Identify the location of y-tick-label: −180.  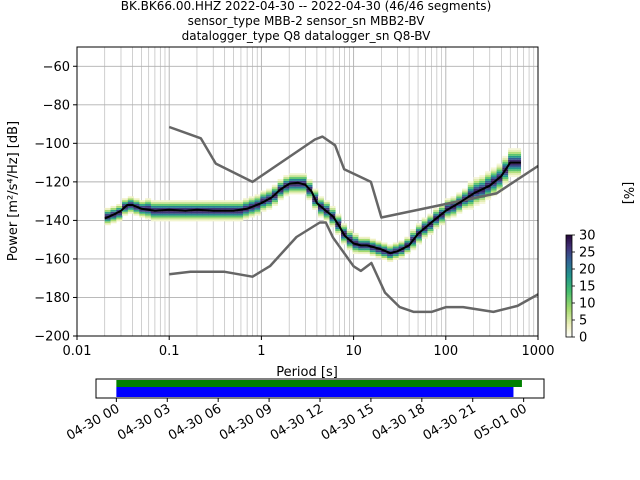
(52, 298).